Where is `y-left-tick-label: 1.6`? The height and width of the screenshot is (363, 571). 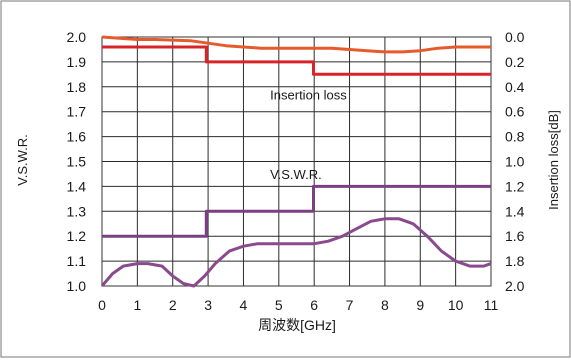
y-left-tick-label: 1.6 is located at coordinates (77, 137).